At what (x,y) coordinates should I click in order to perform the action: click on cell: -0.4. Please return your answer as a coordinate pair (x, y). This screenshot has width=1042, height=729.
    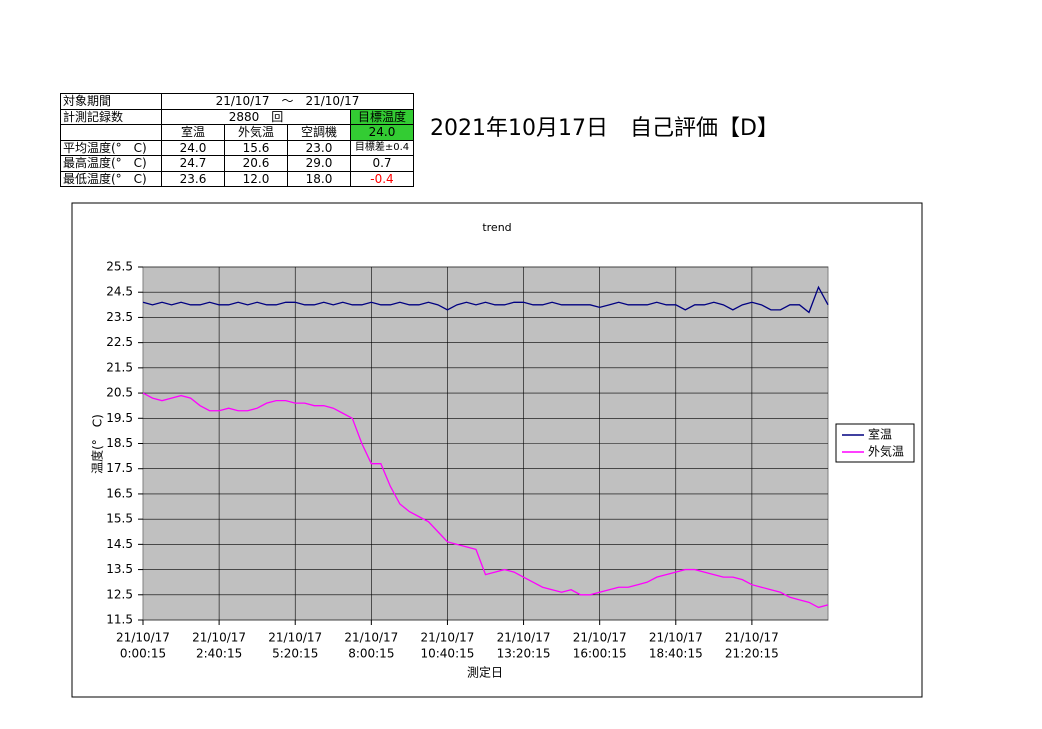
    Looking at the image, I should click on (382, 178).